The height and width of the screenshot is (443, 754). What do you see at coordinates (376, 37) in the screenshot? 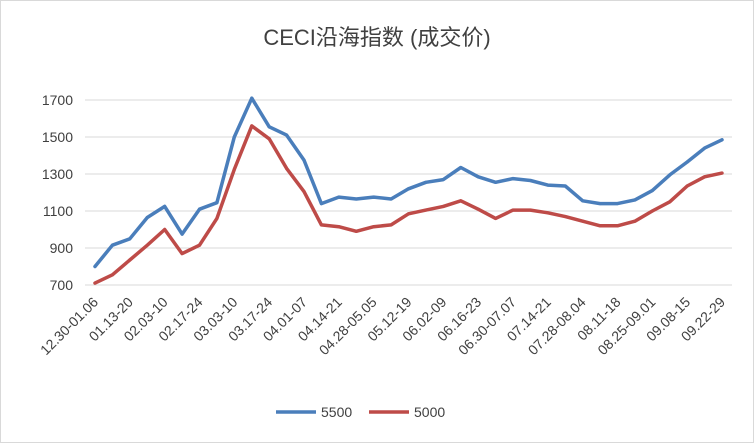
I see `chart-title: CECI沿海指数 (成交价)` at bounding box center [376, 37].